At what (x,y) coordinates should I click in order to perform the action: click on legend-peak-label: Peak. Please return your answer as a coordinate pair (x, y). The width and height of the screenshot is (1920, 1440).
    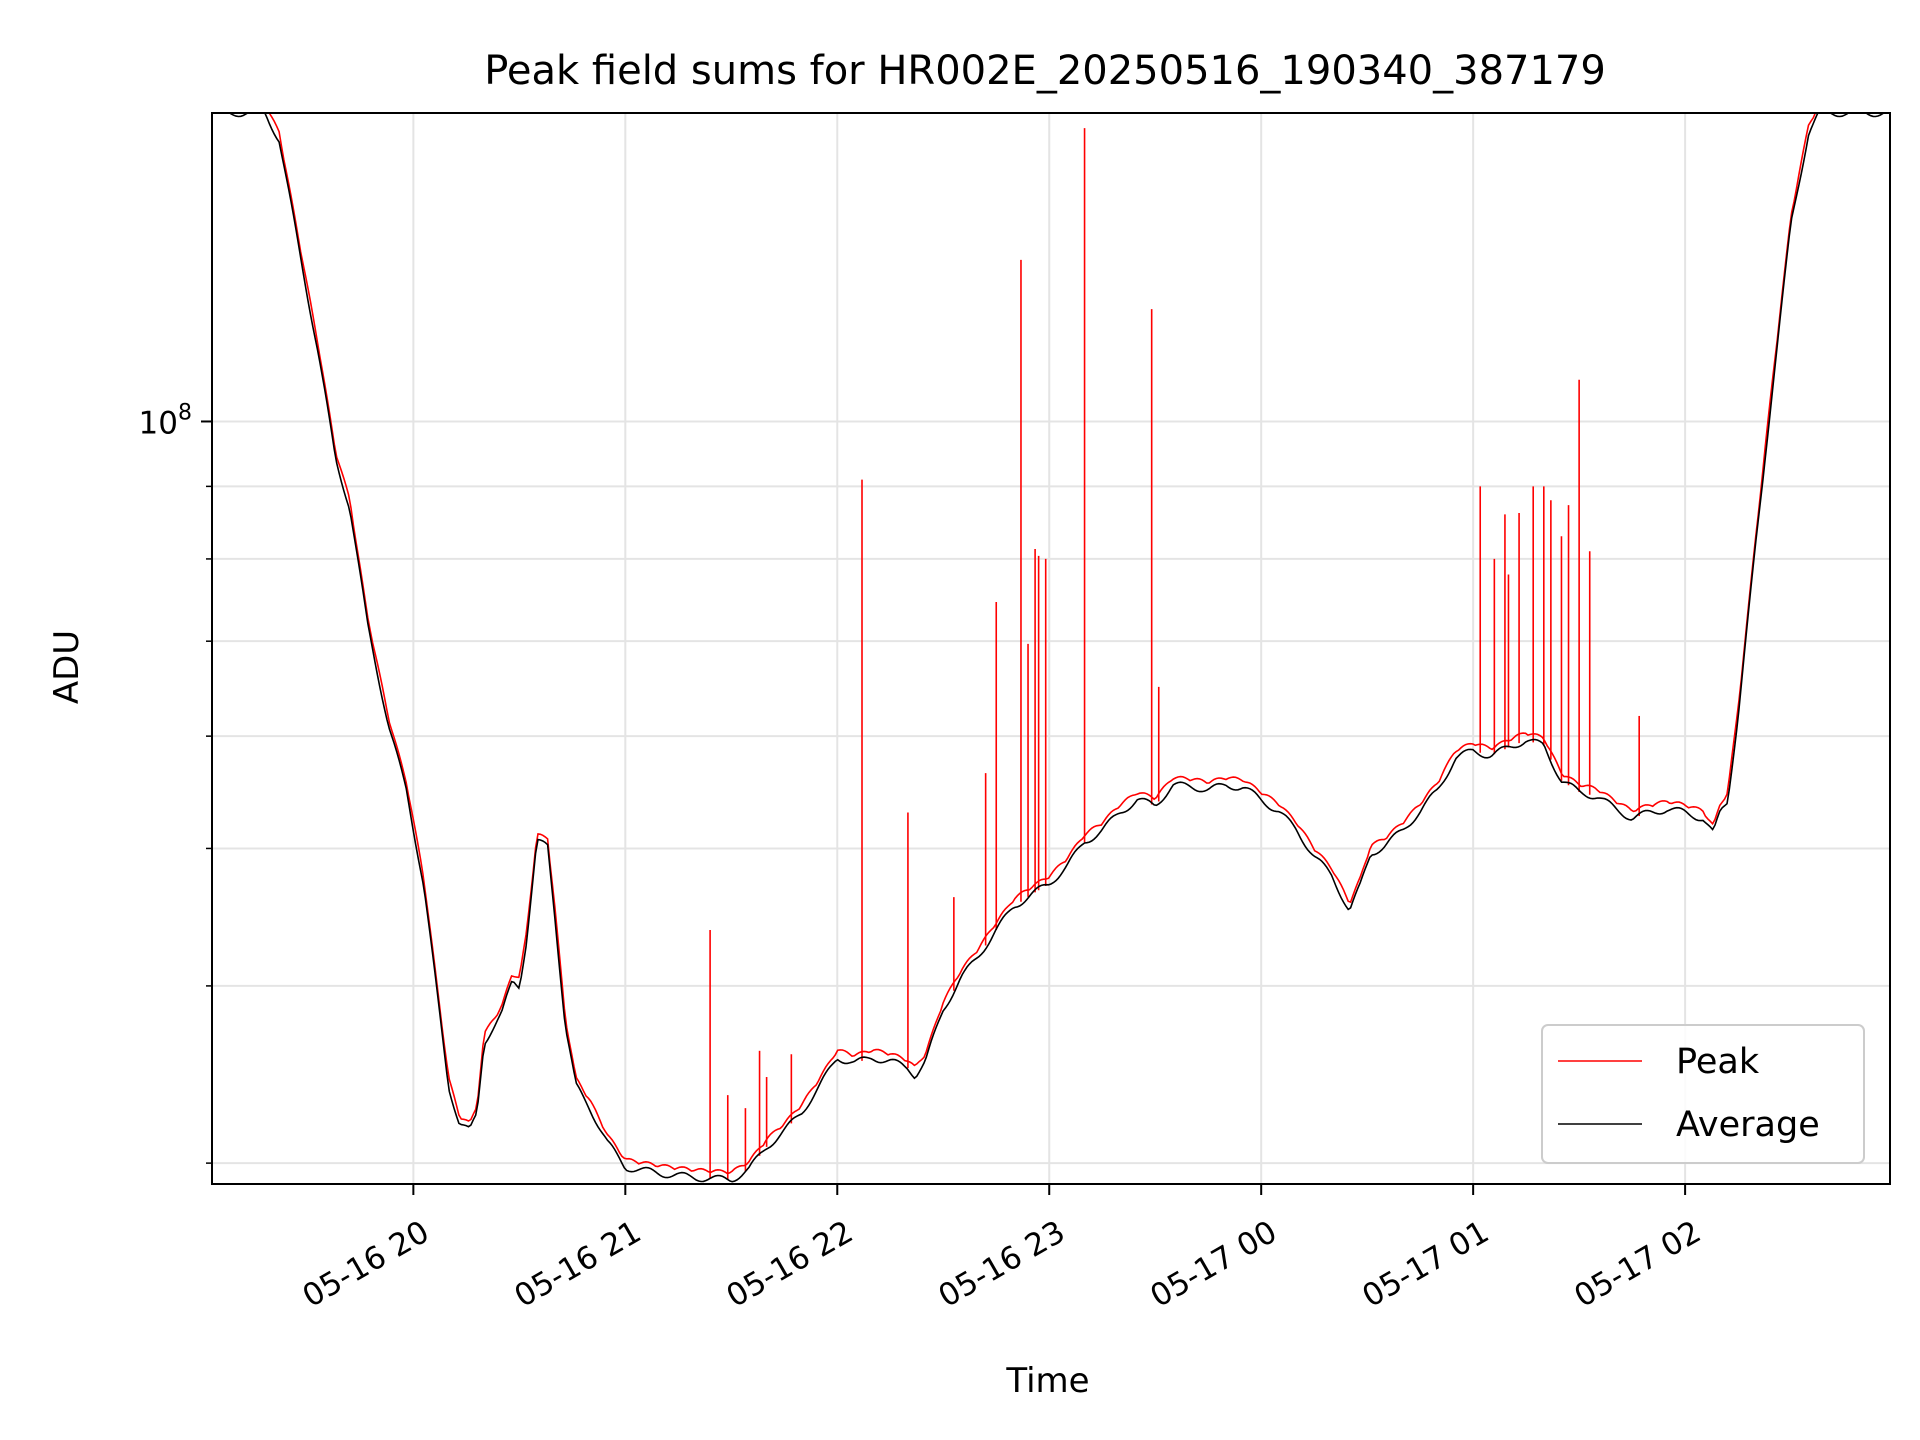
    Looking at the image, I should click on (1718, 1062).